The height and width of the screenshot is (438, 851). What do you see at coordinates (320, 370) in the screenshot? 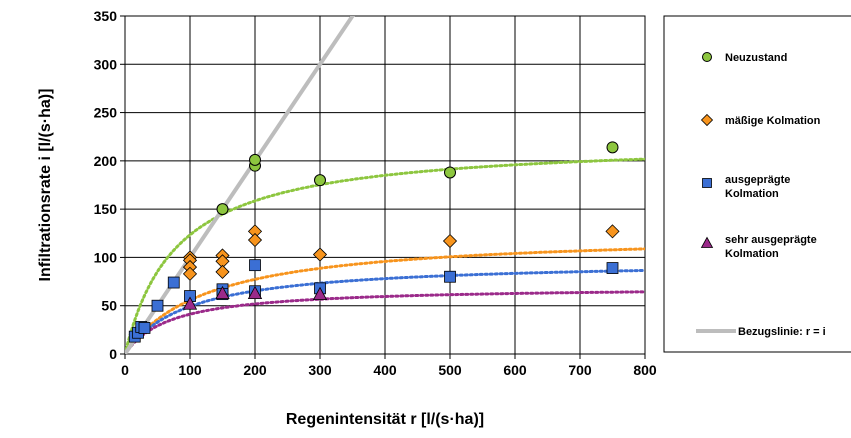
I see `x-tick-label: 300` at bounding box center [320, 370].